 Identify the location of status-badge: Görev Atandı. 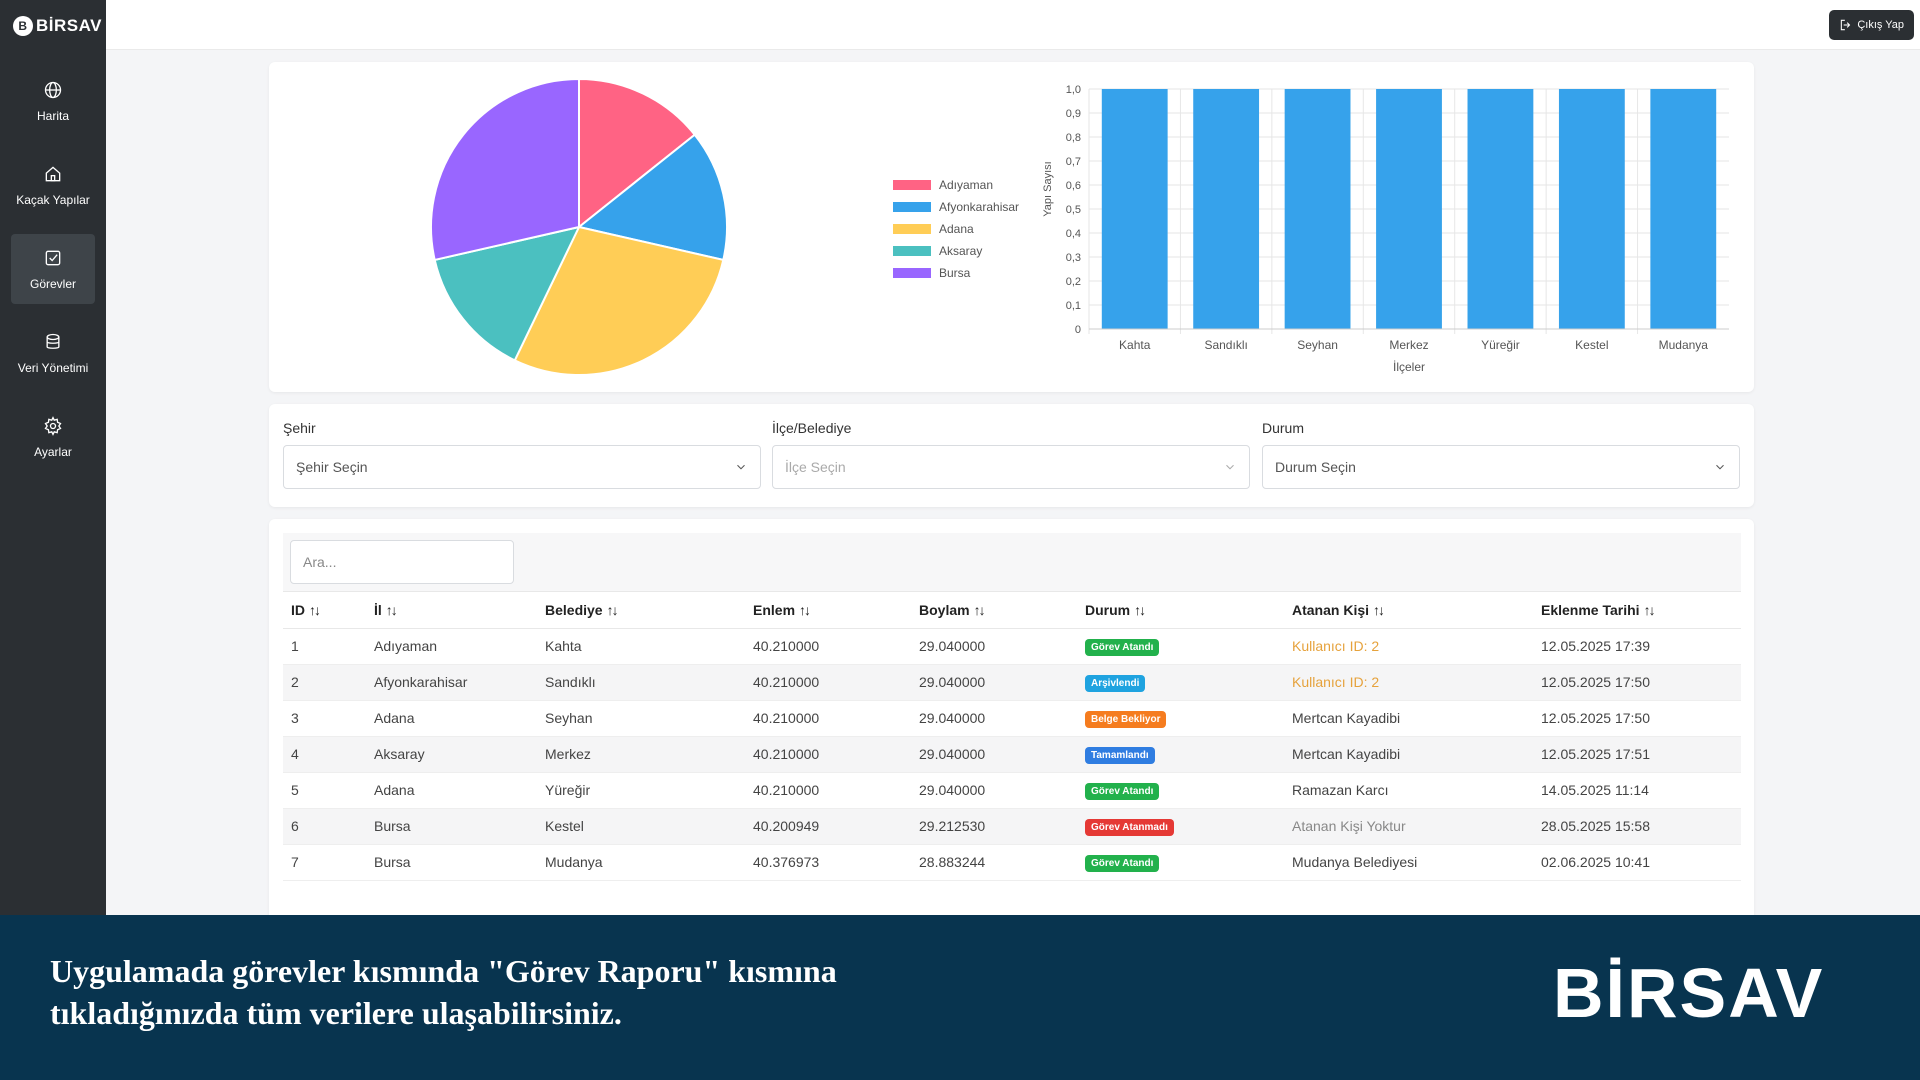
(1122, 863).